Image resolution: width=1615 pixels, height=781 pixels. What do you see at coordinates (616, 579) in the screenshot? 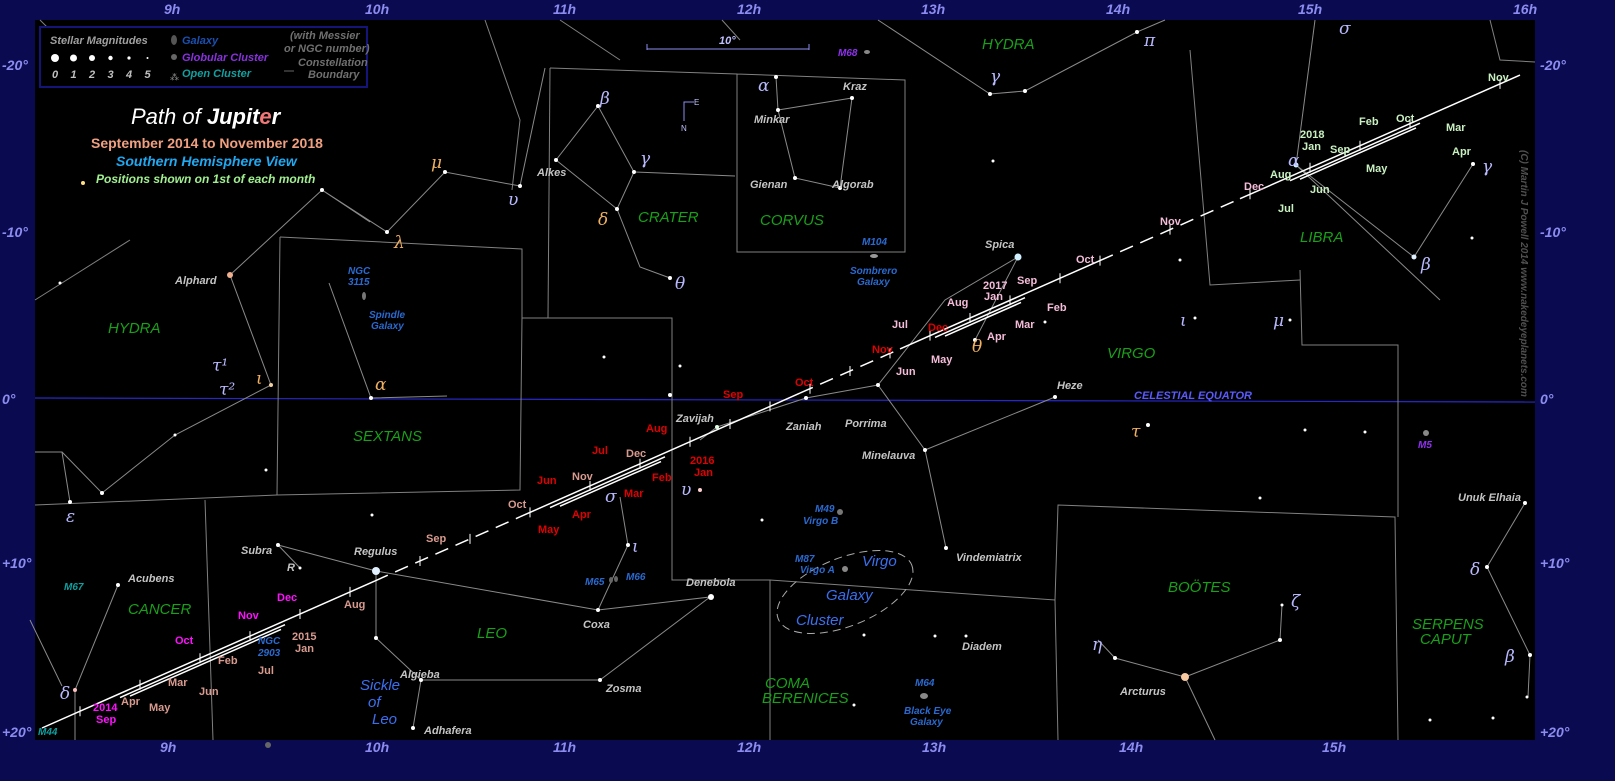
I see `deep-sky-object` at bounding box center [616, 579].